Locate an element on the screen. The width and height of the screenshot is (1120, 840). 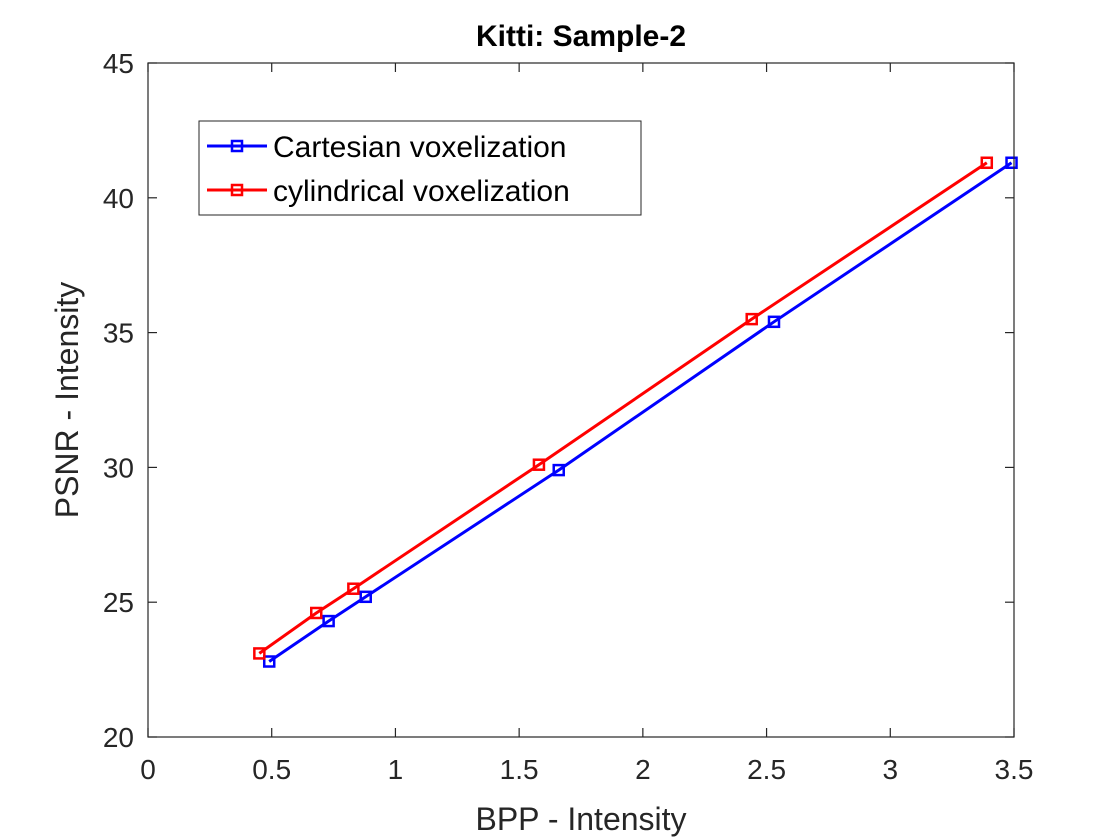
y-tick-label: 25 is located at coordinates (118, 602).